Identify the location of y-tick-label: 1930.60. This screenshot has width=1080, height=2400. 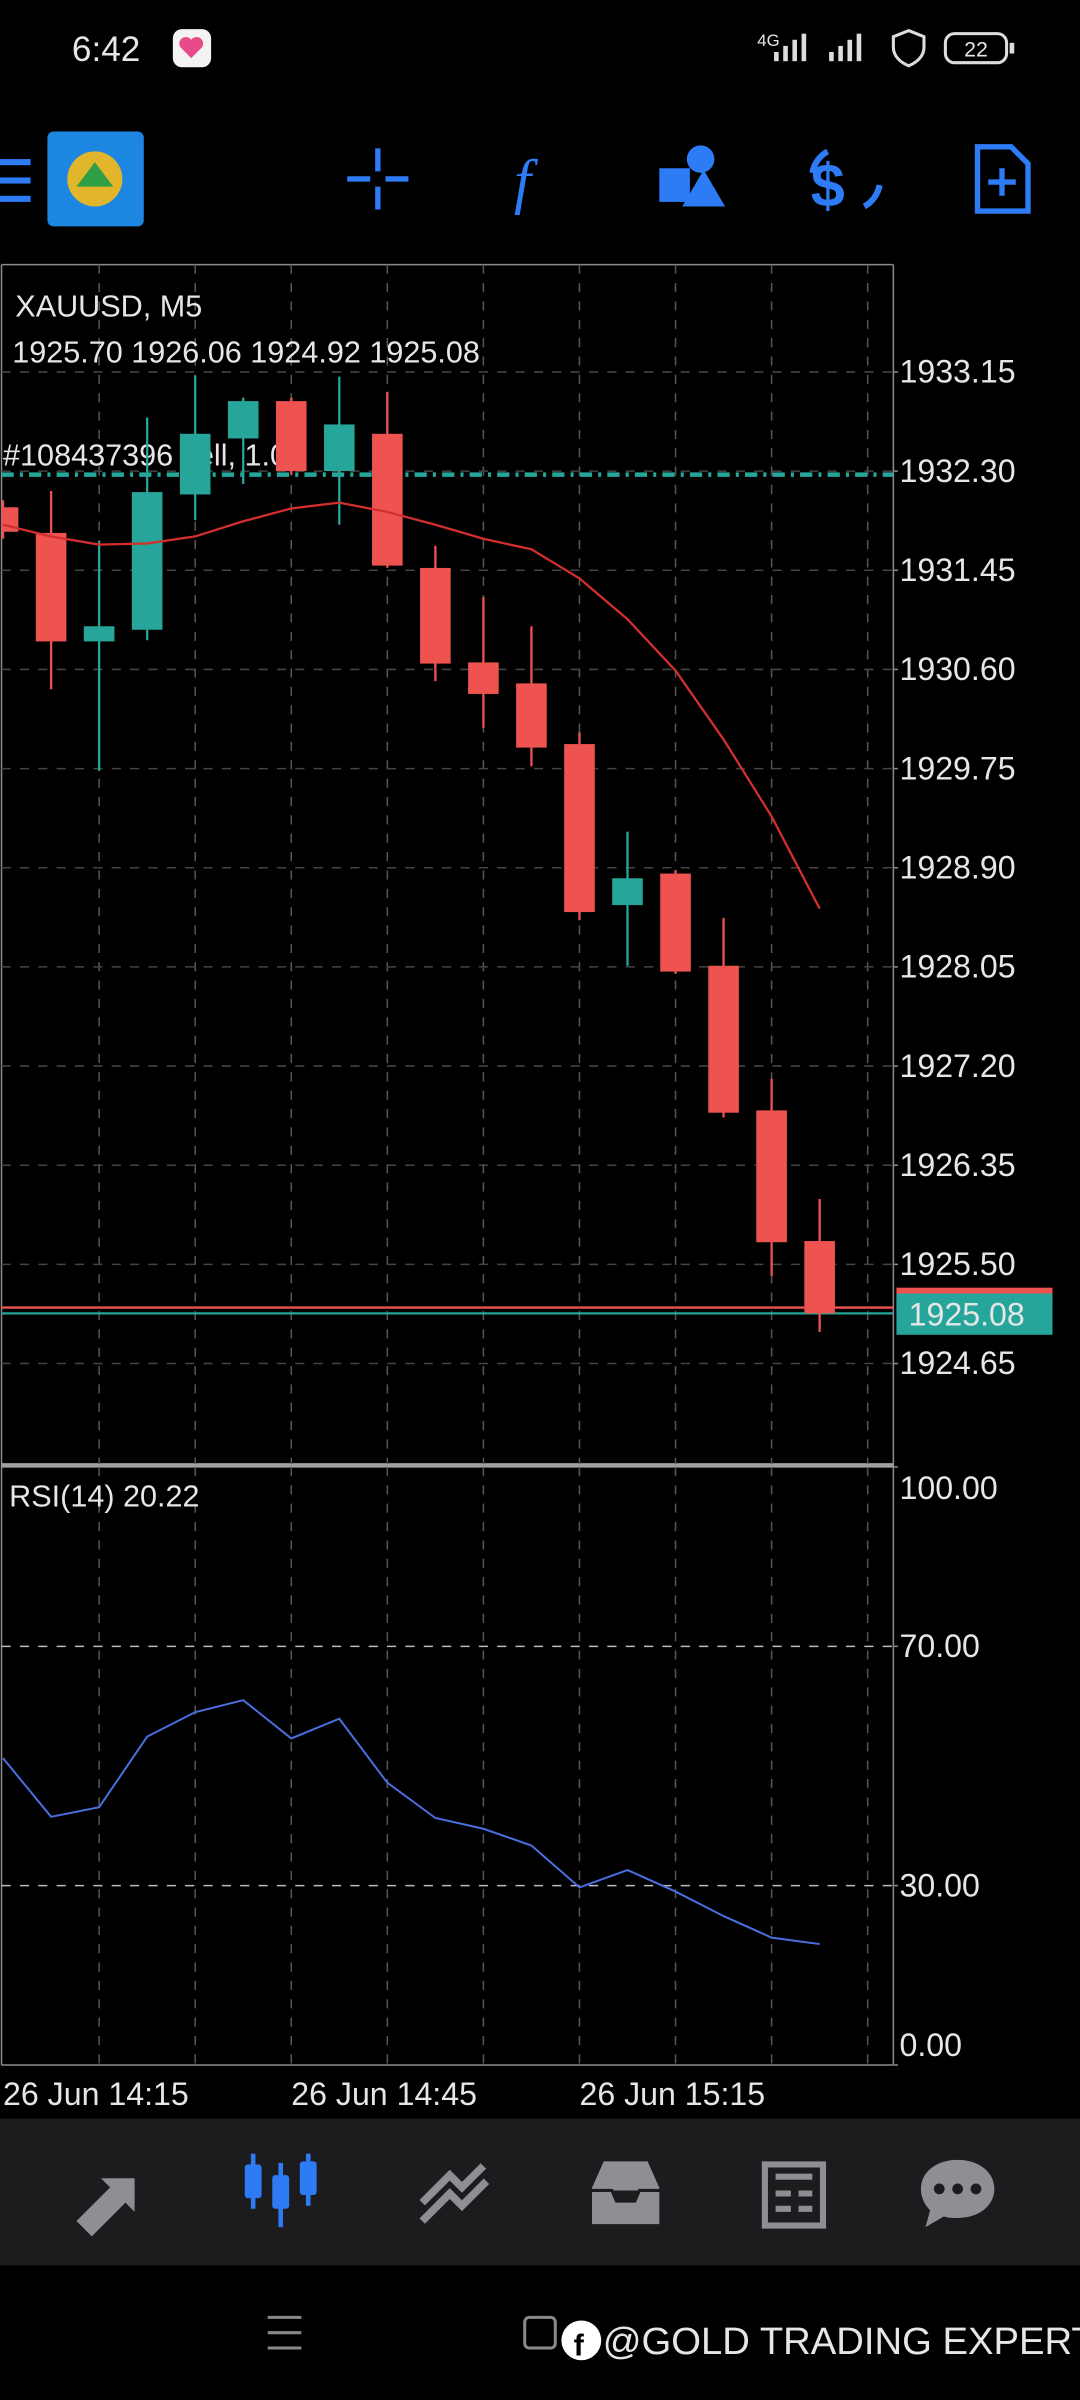
(957, 669).